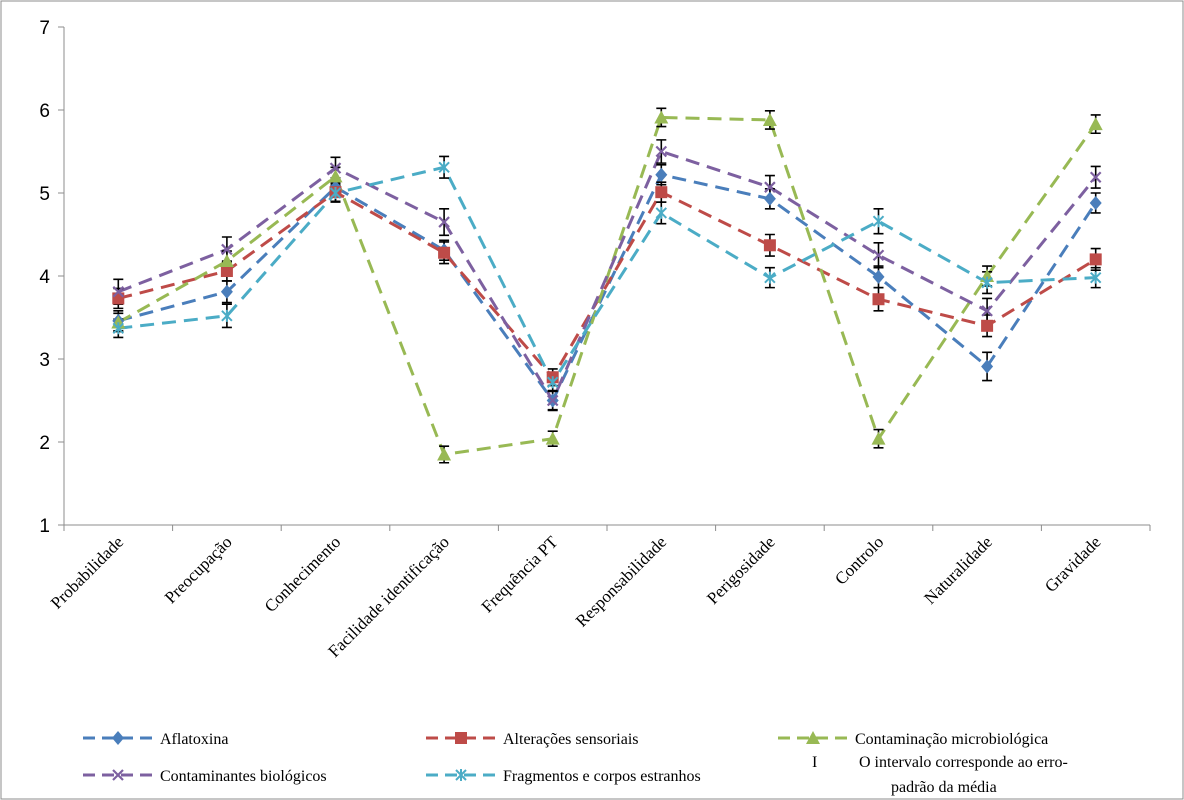 This screenshot has height=800, width=1184. Describe the element at coordinates (571, 739) in the screenshot. I see `legend-label: Alterações sensoriais` at that location.